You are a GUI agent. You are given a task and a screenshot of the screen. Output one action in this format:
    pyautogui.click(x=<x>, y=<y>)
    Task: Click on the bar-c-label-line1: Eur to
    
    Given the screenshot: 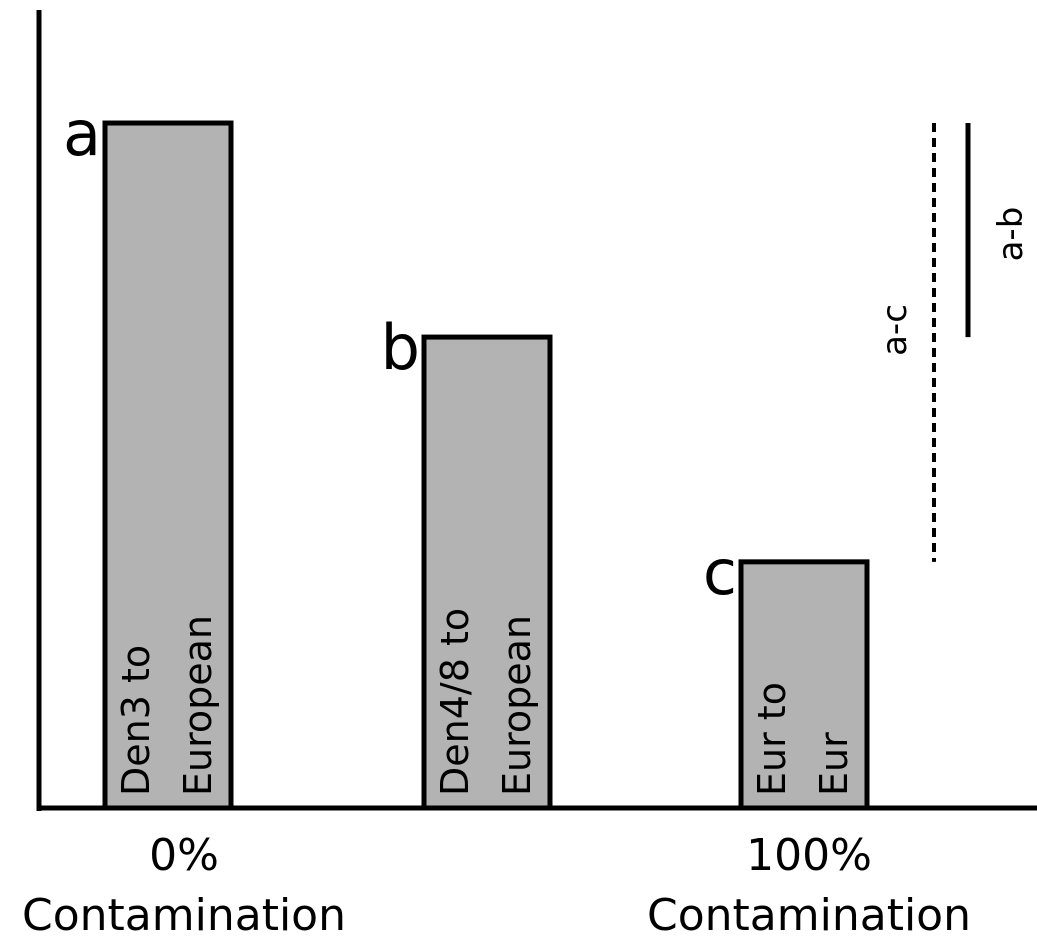 What is the action you would take?
    pyautogui.click(x=772, y=739)
    